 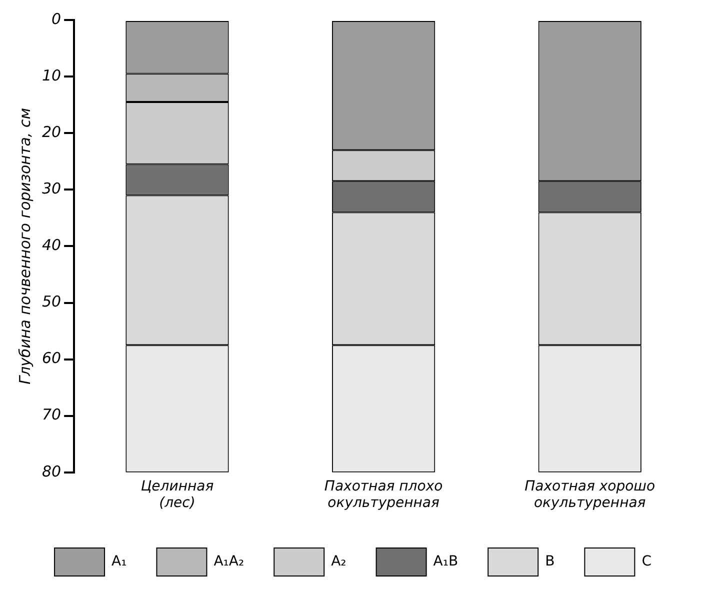 What do you see at coordinates (52, 471) in the screenshot?
I see `y-tick-label: 80` at bounding box center [52, 471].